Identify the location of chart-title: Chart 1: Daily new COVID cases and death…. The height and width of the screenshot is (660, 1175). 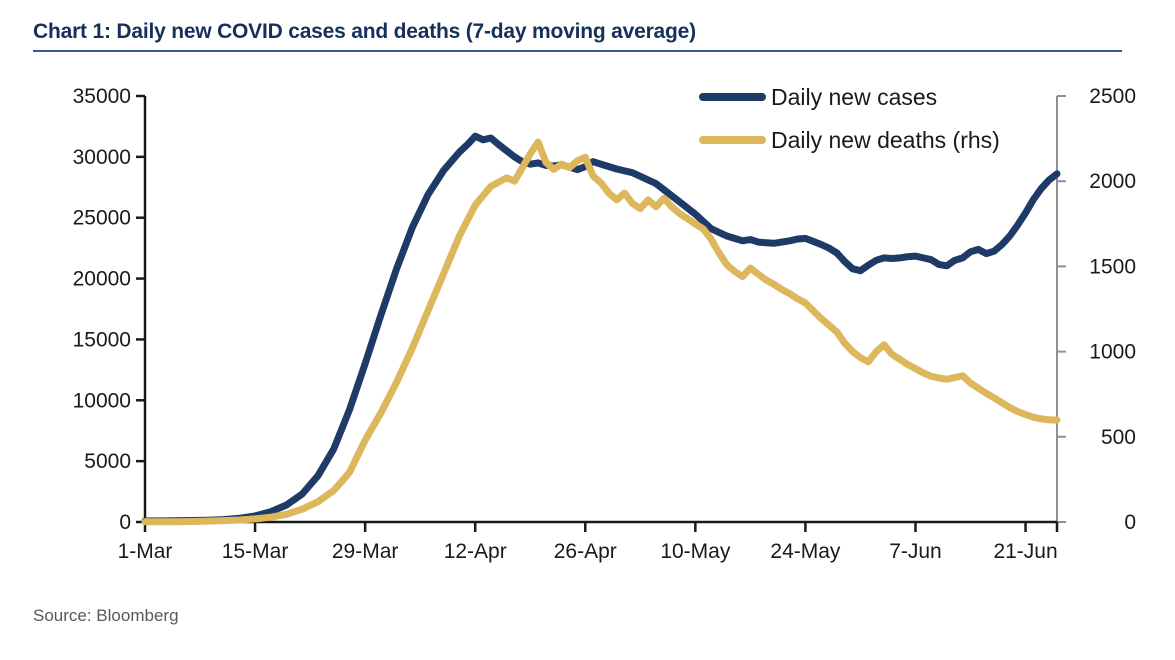
(364, 31).